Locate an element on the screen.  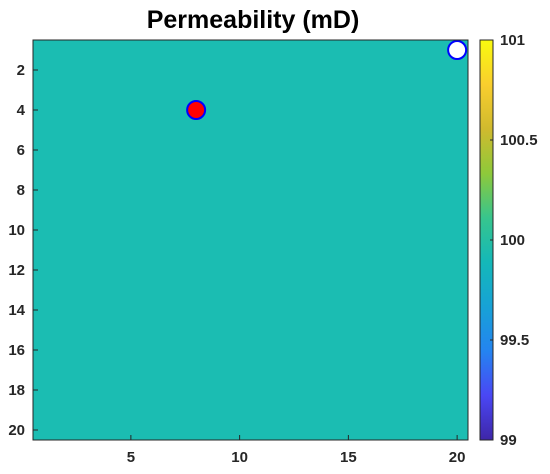
x-axis: 5 10 15 20 is located at coordinates (296, 450).